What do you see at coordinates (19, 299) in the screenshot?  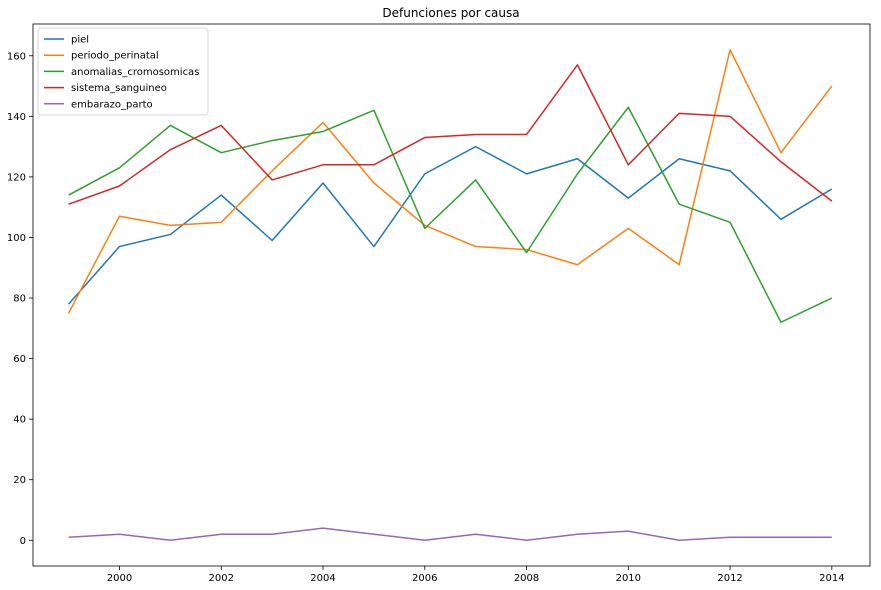 I see `y-tick-label: 80` at bounding box center [19, 299].